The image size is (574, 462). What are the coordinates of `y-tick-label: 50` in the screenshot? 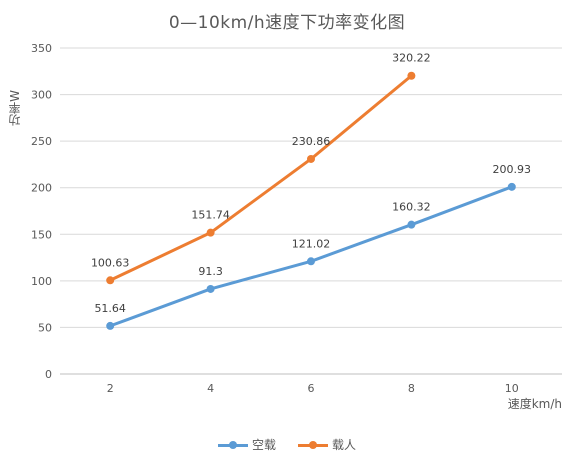 It's located at (45, 327).